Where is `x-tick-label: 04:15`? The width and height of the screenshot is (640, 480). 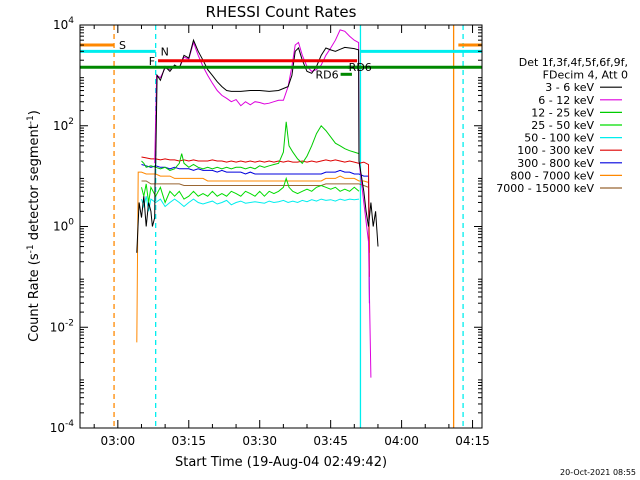
x-tick-label: 04:15 is located at coordinates (472, 441).